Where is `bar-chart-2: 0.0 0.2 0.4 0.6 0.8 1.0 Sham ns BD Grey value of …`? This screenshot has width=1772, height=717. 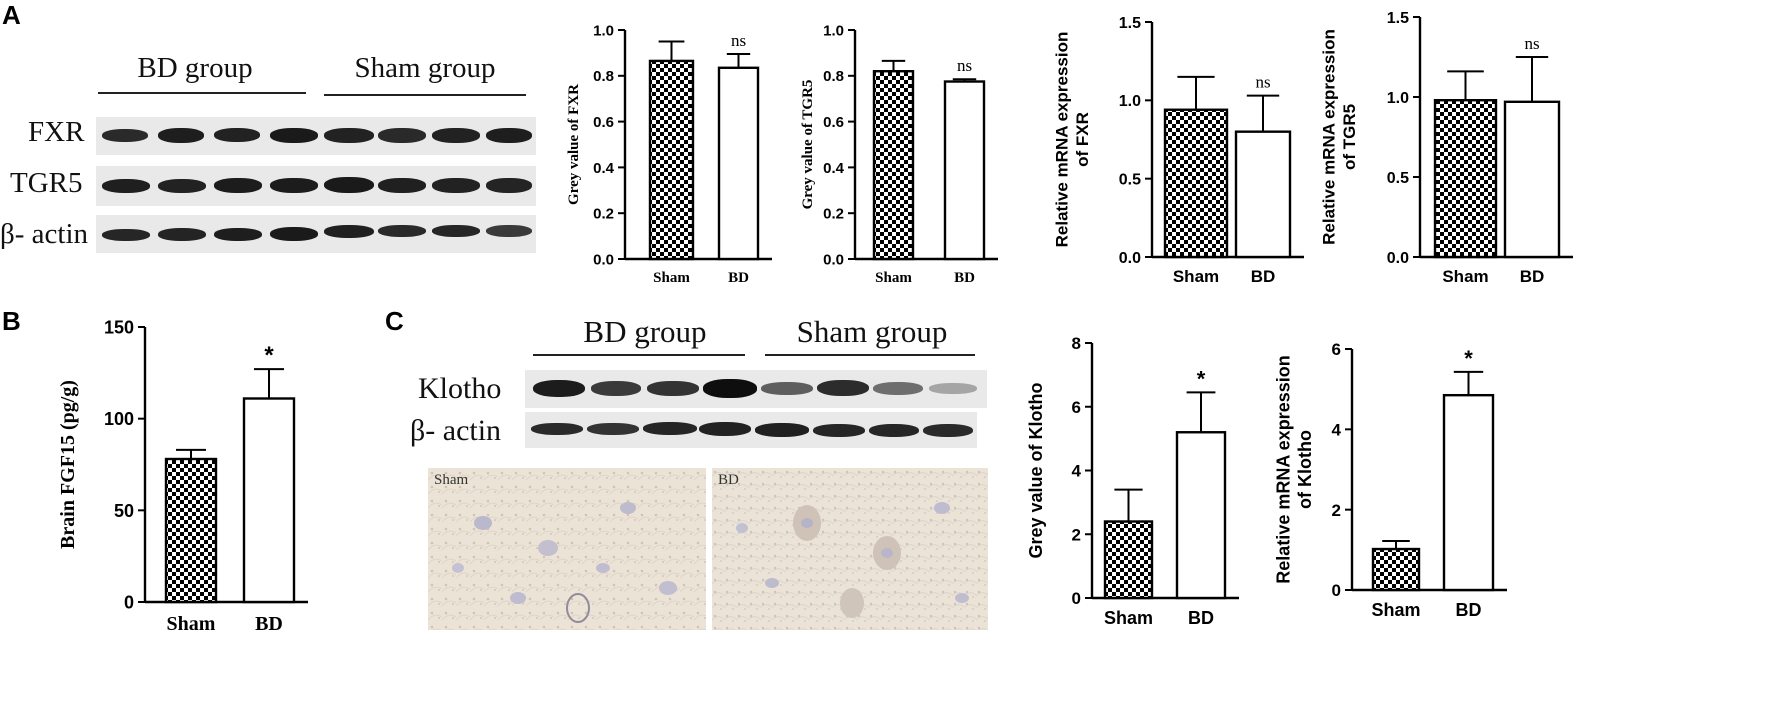 bar-chart-2: 0.0 0.2 0.4 0.6 0.8 1.0 Sham ns BD Grey value of … is located at coordinates (899, 154).